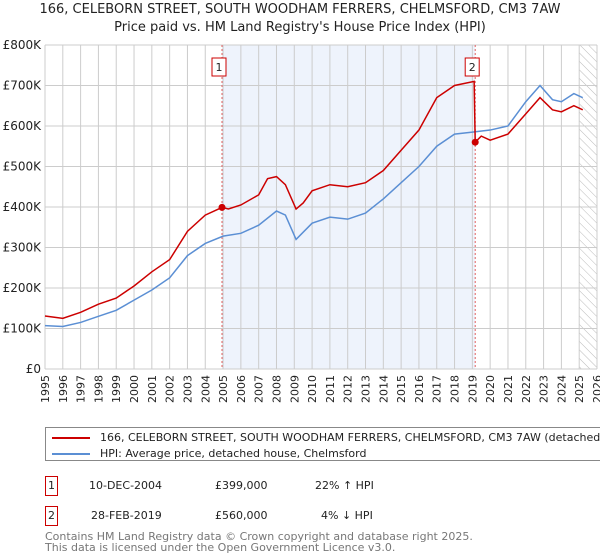 Image resolution: width=600 pixels, height=560 pixels. Describe the element at coordinates (366, 389) in the screenshot. I see `x-tick-label: 2013` at that location.